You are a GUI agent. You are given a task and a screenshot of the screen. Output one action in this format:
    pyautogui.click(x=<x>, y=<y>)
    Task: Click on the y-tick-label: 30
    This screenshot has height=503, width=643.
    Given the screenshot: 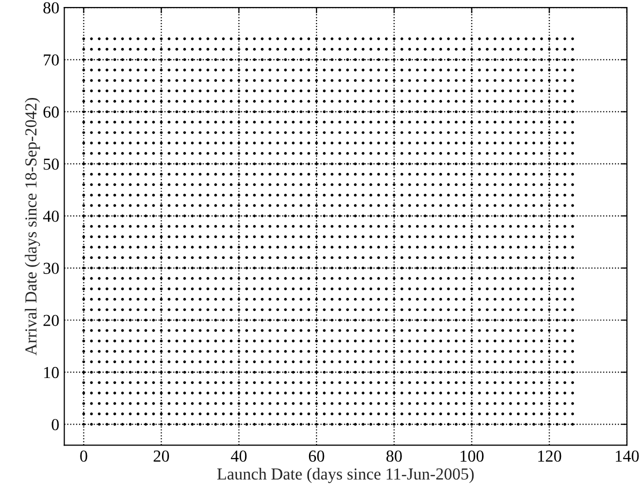 What is the action you would take?
    pyautogui.click(x=51, y=268)
    